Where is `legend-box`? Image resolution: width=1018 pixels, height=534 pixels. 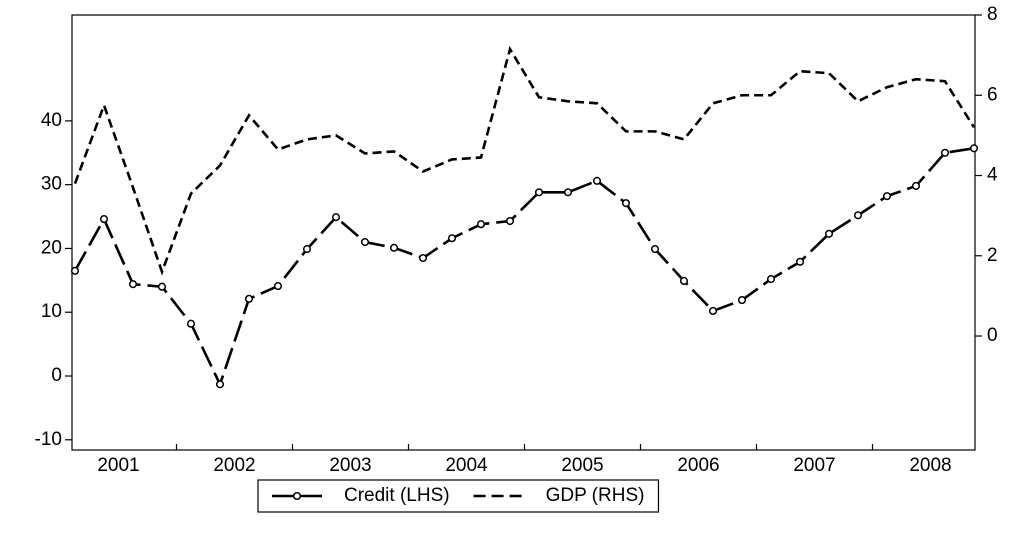
legend-box is located at coordinates (458, 496).